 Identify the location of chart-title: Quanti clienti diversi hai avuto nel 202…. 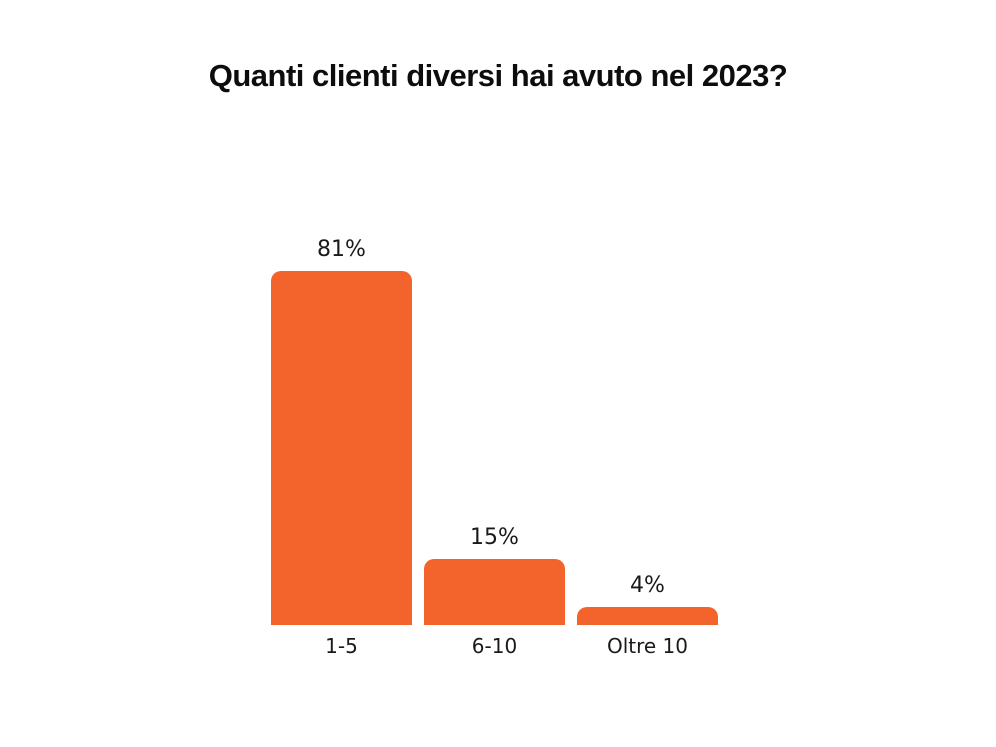
(498, 75).